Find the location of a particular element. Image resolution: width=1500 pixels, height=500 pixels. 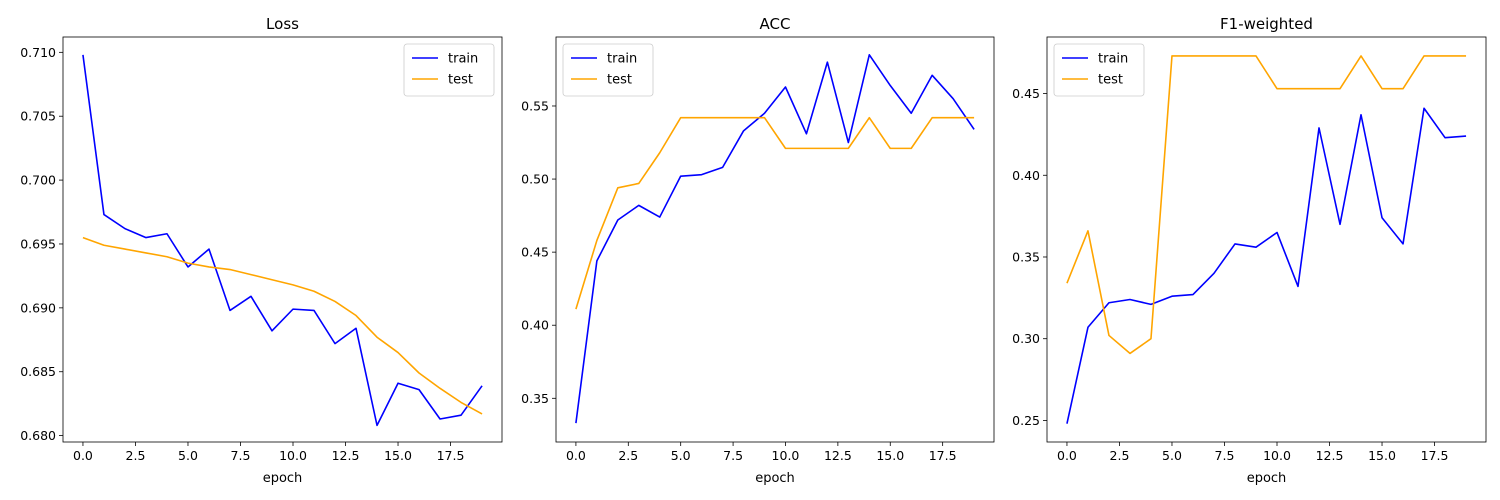

y-tick-label: 0.50 is located at coordinates (535, 179).